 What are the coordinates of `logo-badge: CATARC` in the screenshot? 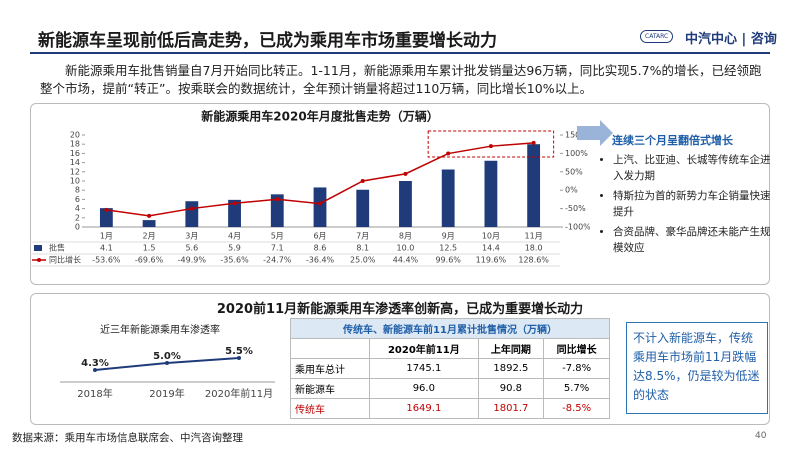 It's located at (657, 36).